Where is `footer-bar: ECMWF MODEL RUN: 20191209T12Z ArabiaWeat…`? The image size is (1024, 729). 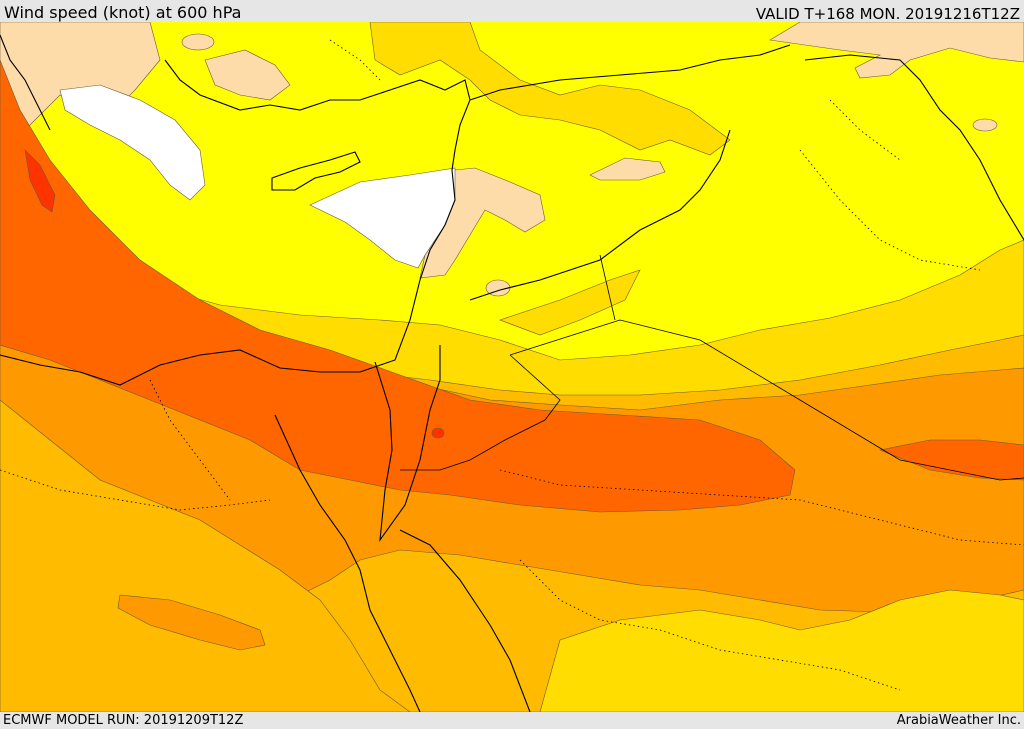
footer-bar: ECMWF MODEL RUN: 20191209T12Z ArabiaWeat… is located at coordinates (512, 720).